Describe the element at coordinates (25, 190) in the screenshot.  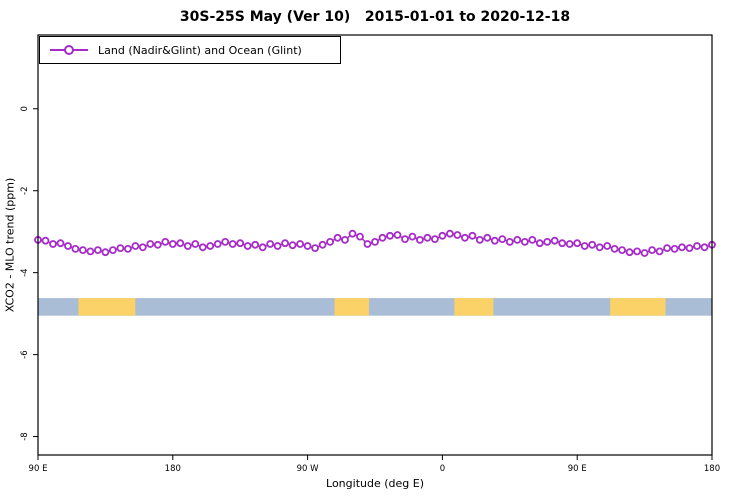
I see `y-tick-label: -2` at that location.